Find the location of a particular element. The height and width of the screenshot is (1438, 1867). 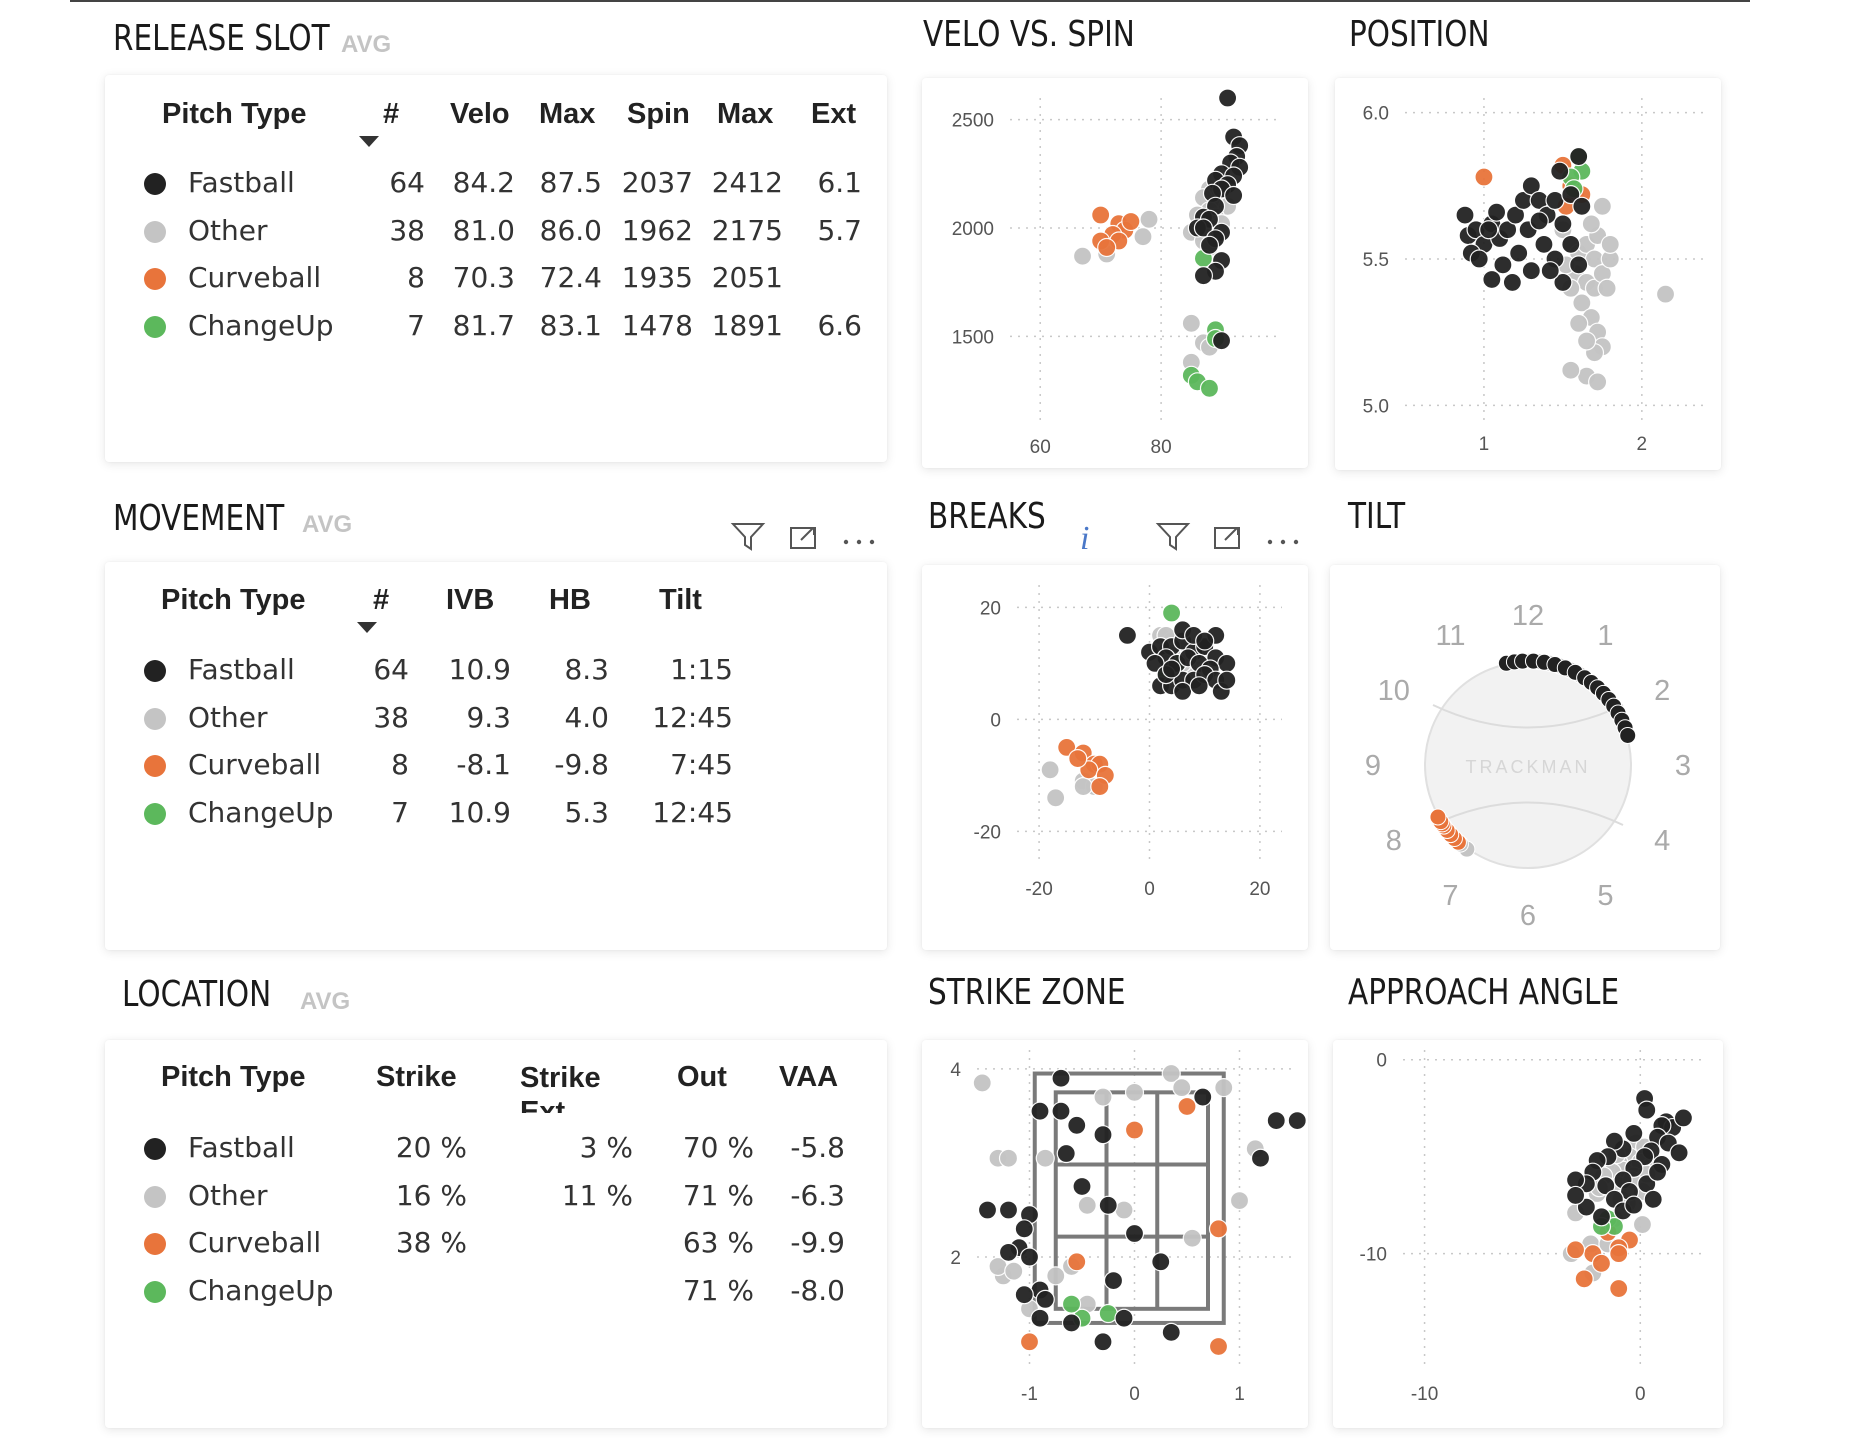

movement-cell-ivb: -8.1 is located at coordinates (483, 764).